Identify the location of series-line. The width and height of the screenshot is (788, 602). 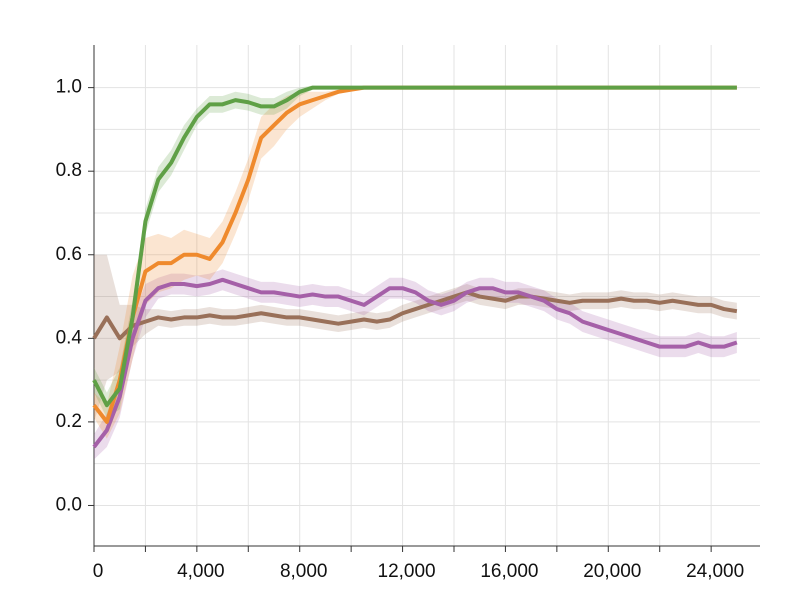
(415, 315).